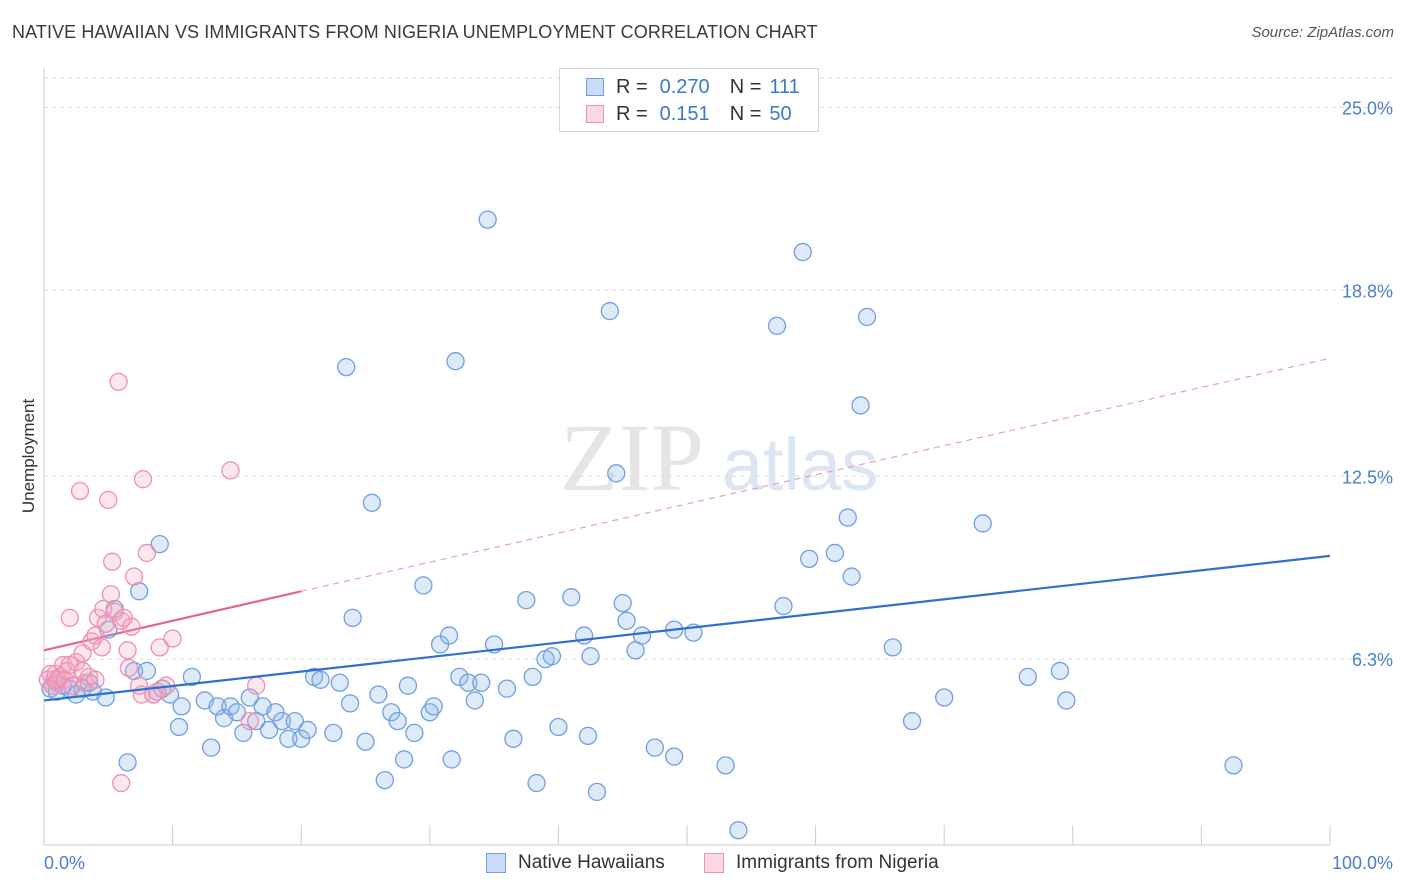  I want to click on y-tick-label: 25.0%, so click(1367, 109).